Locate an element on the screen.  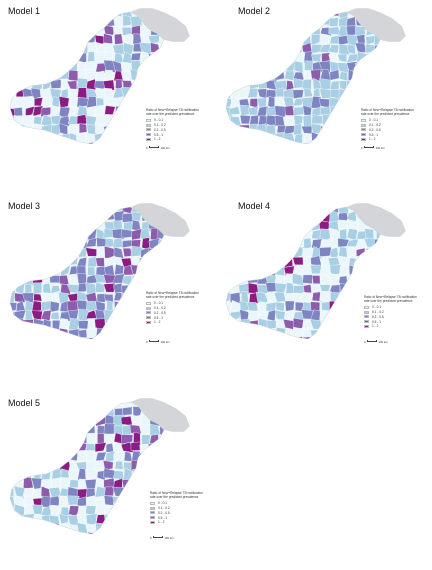
legend-swatch is located at coordinates (148, 139).